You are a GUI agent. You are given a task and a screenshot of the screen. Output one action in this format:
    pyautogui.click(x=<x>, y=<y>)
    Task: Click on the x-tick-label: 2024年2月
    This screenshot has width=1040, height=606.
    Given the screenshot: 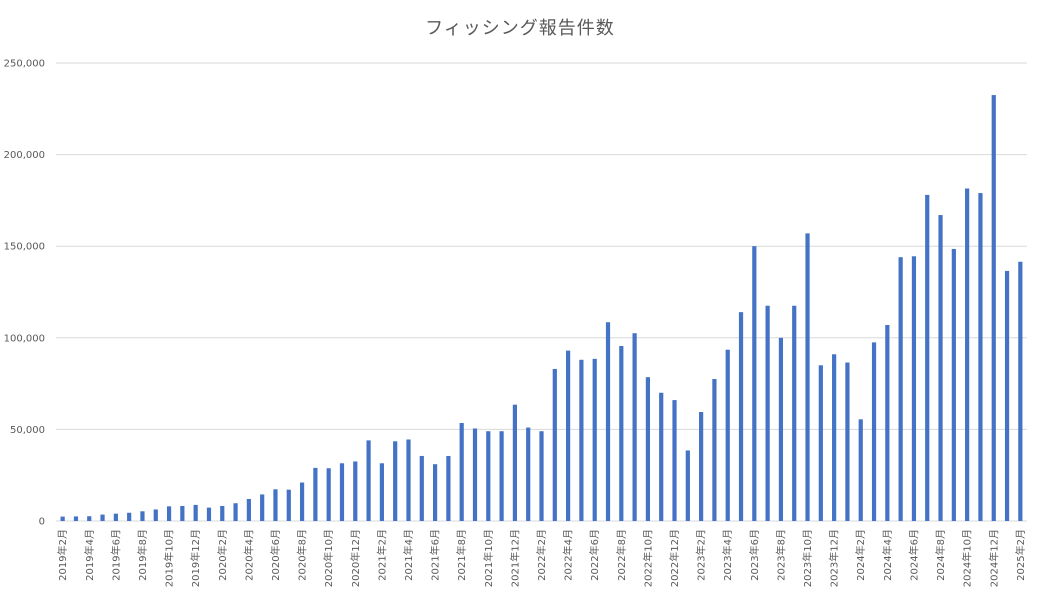 What is the action you would take?
    pyautogui.click(x=860, y=555)
    